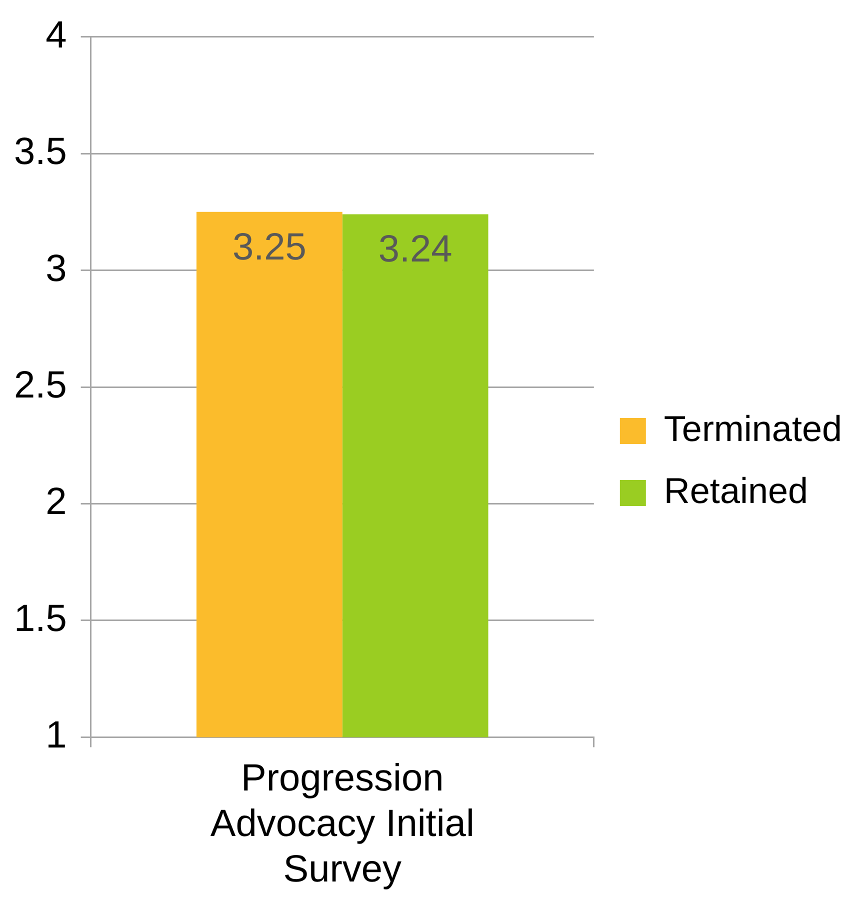  I want to click on y-tick-label: 1, so click(56, 735).